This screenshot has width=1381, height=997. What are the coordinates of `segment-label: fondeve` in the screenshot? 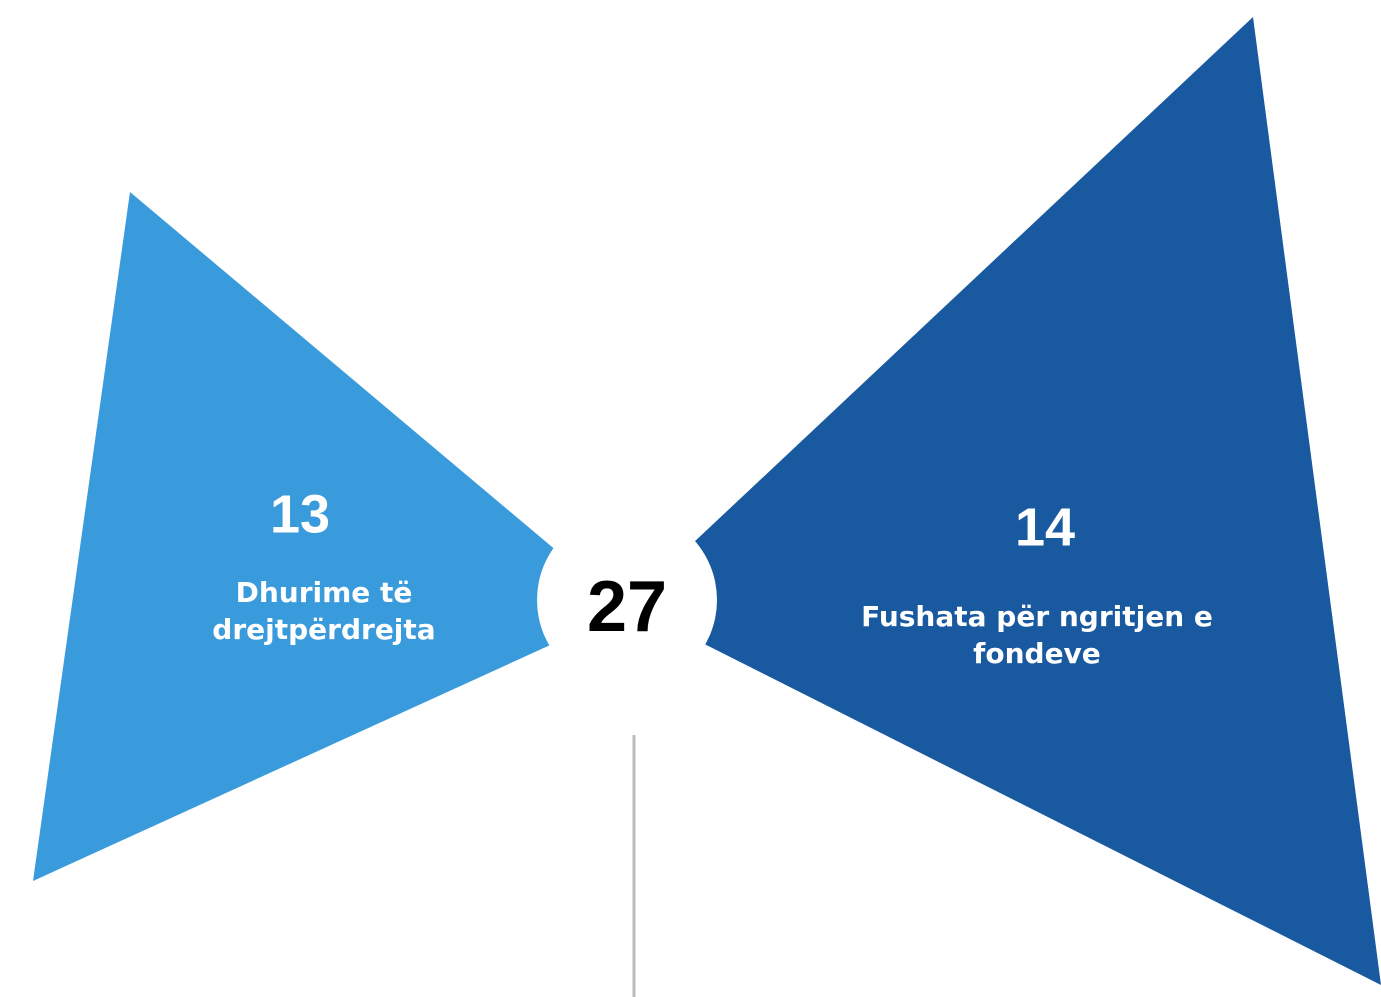 It's located at (1037, 653).